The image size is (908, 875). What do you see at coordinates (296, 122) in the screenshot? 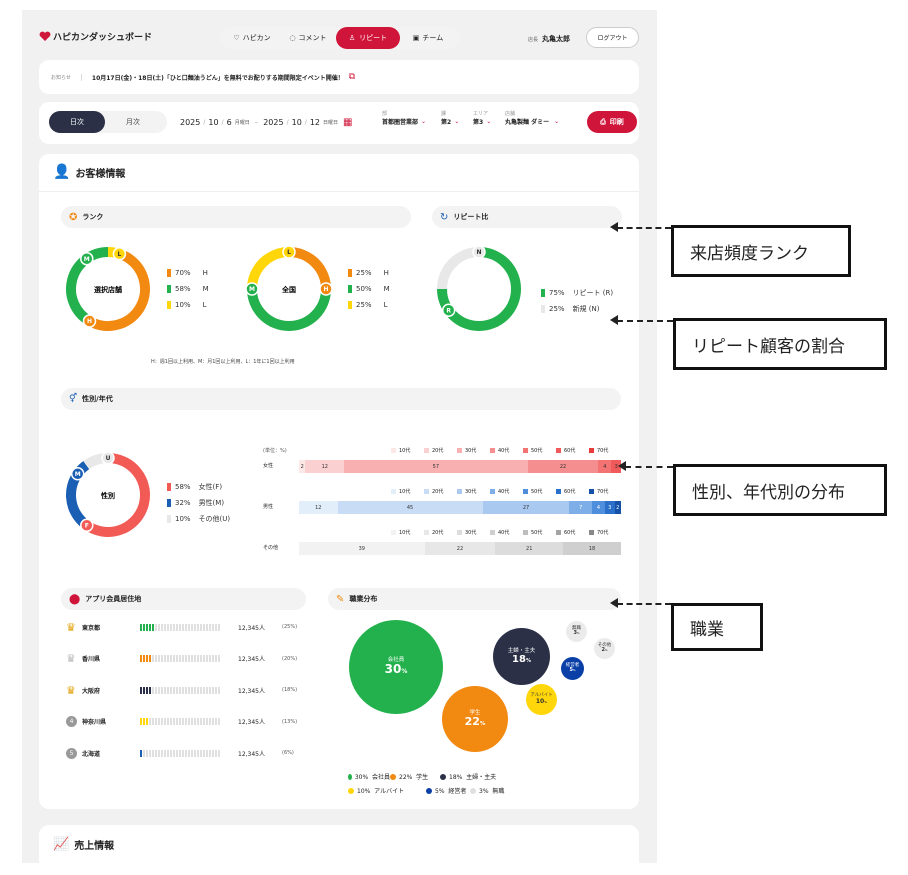
I see `end-month: 10` at bounding box center [296, 122].